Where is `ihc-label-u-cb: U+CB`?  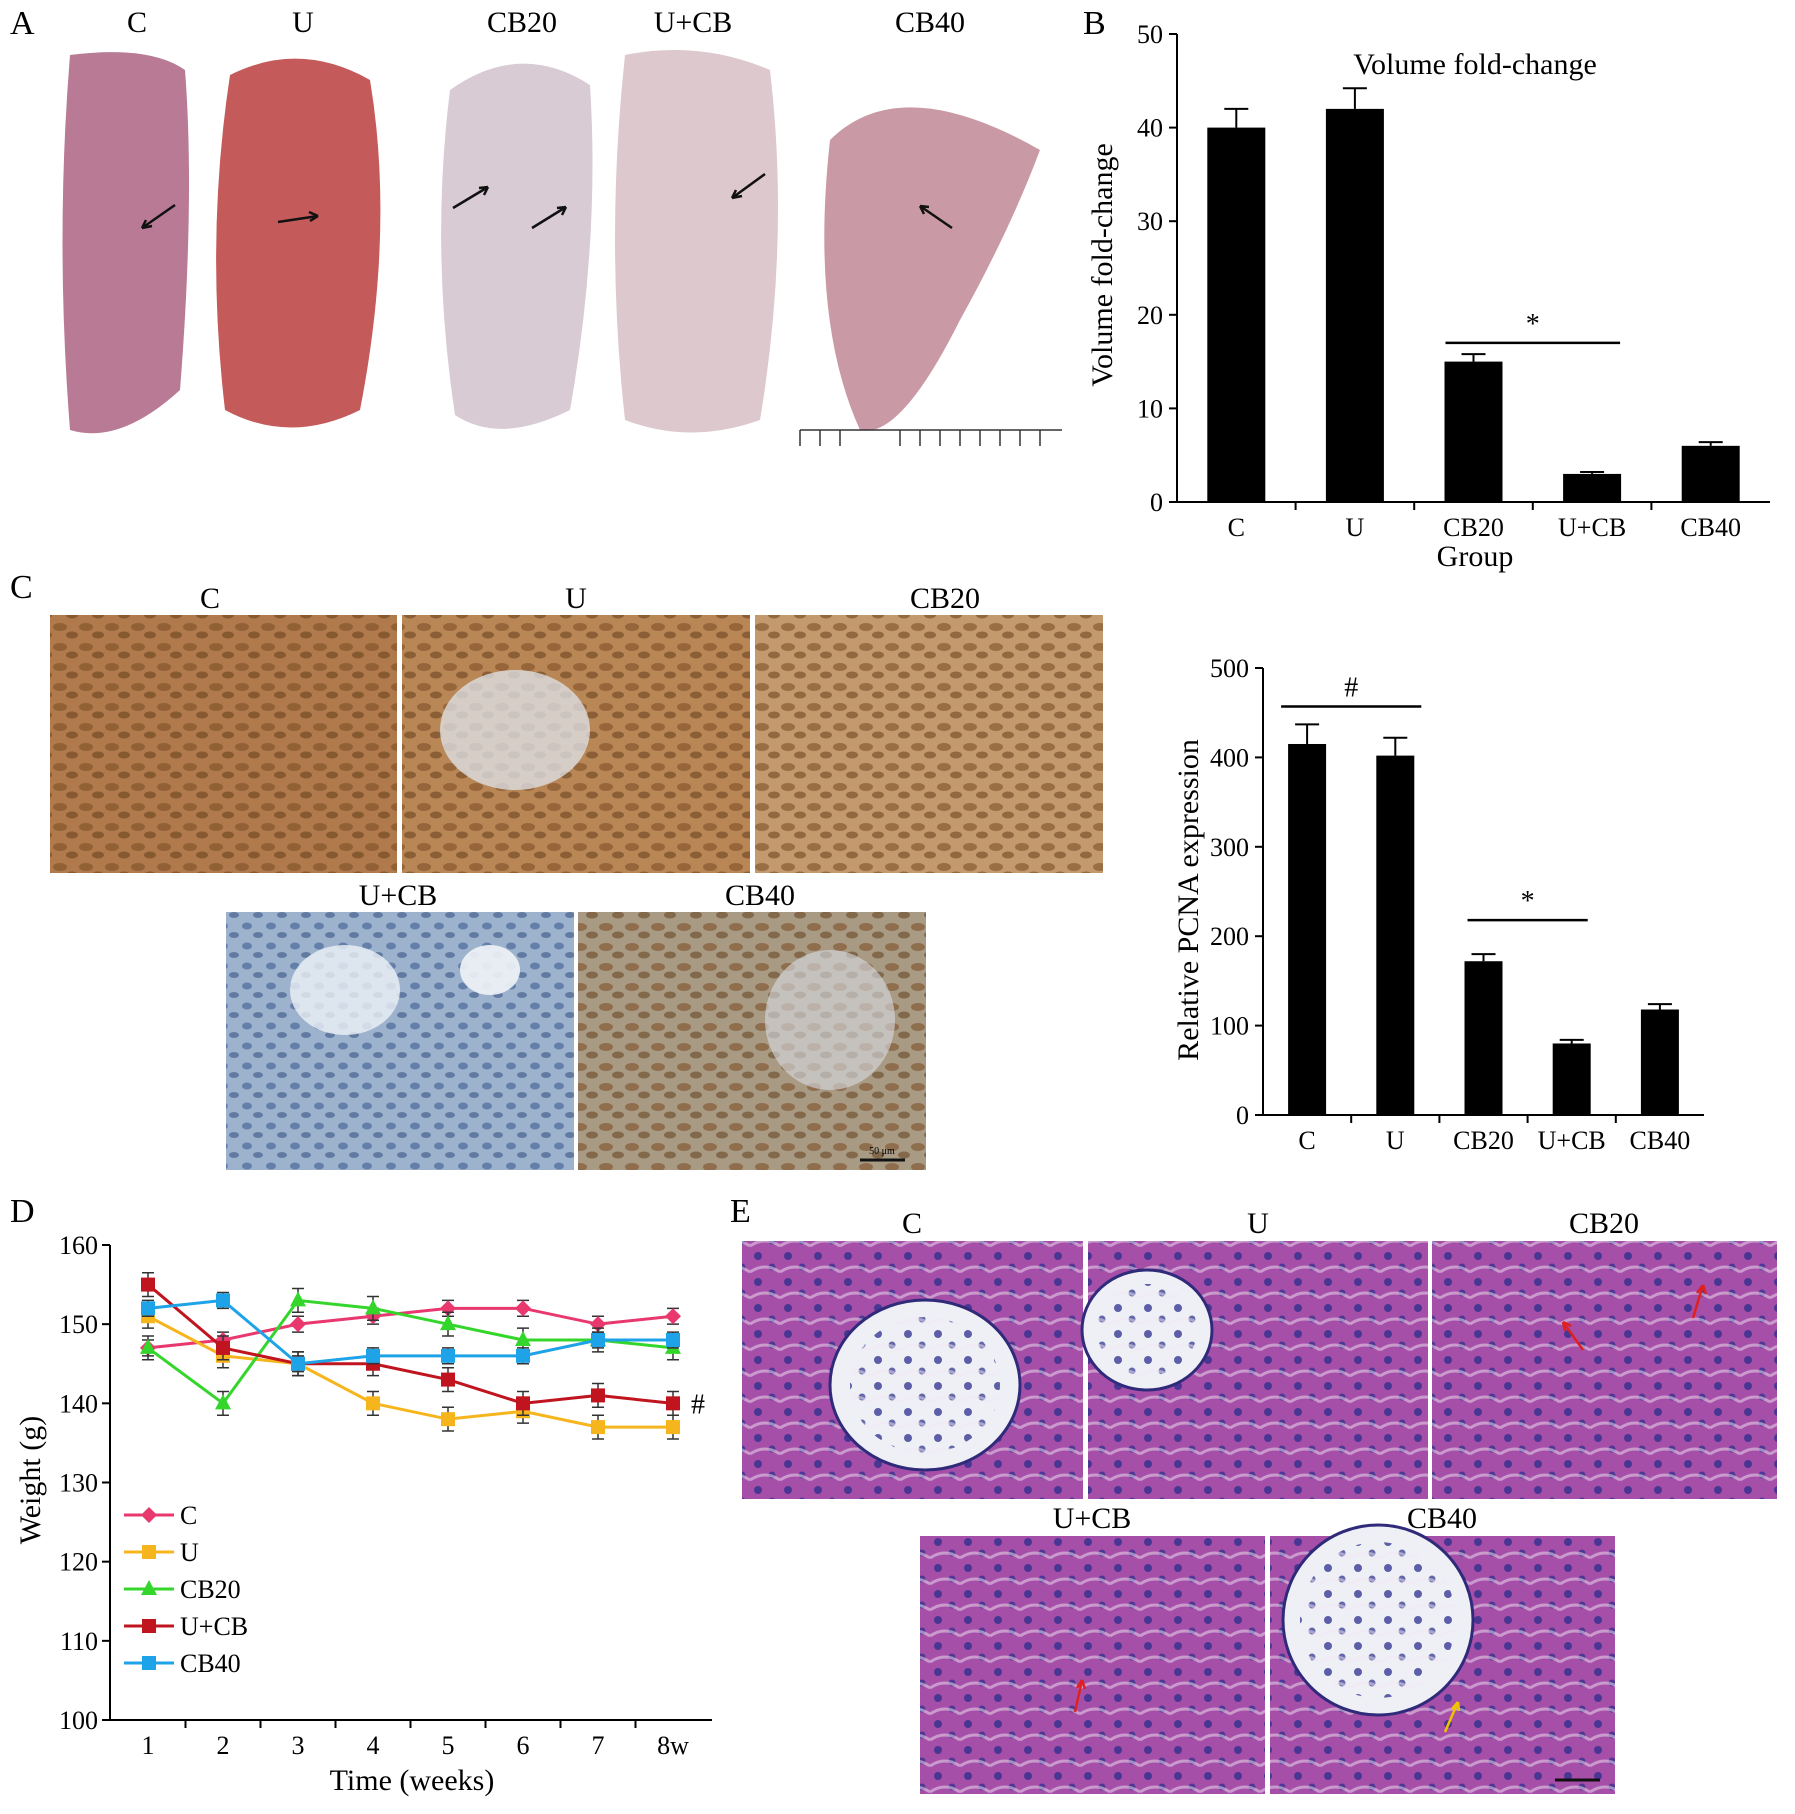
ihc-label-u-cb: U+CB is located at coordinates (398, 895).